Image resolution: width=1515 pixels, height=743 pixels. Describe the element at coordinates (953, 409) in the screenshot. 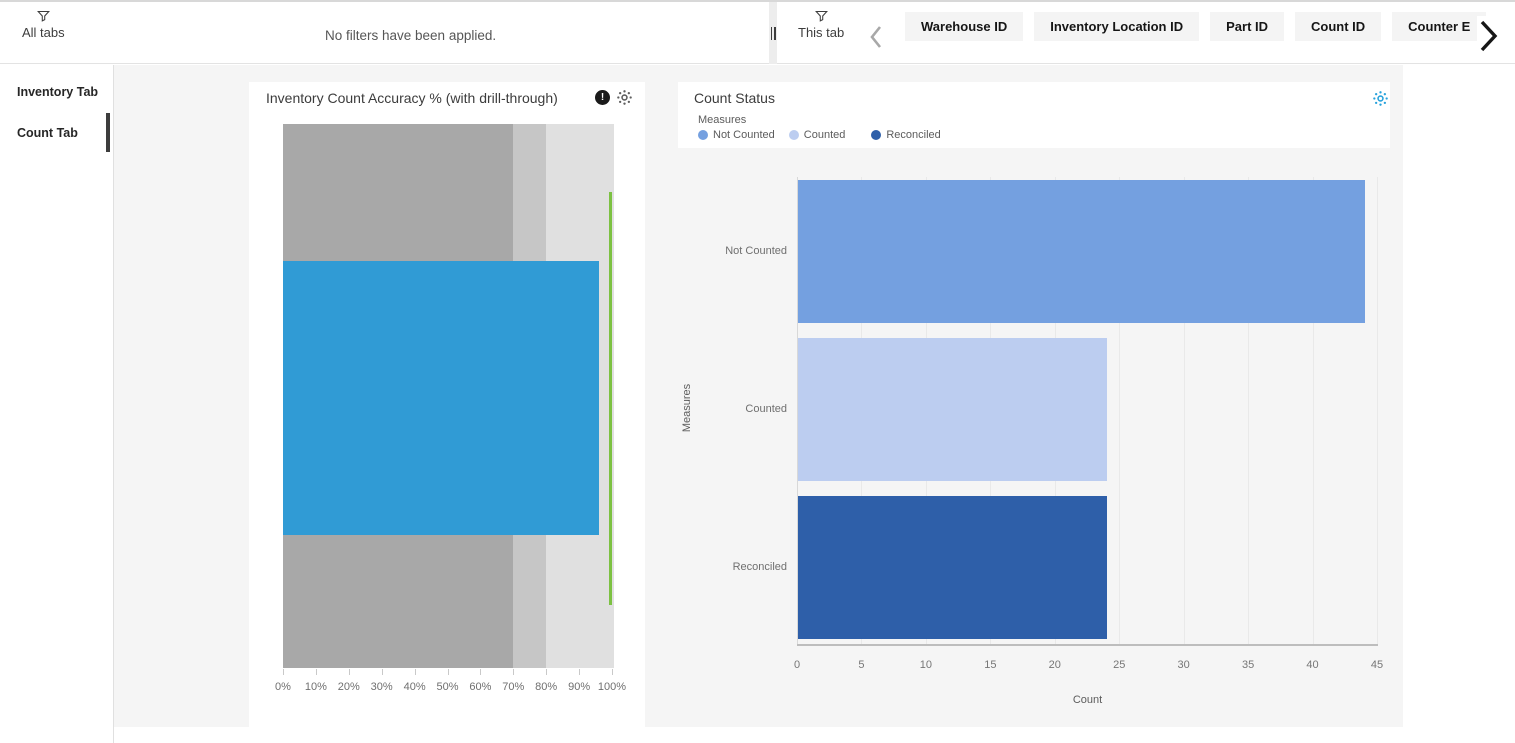

I see `bar-counted` at that location.